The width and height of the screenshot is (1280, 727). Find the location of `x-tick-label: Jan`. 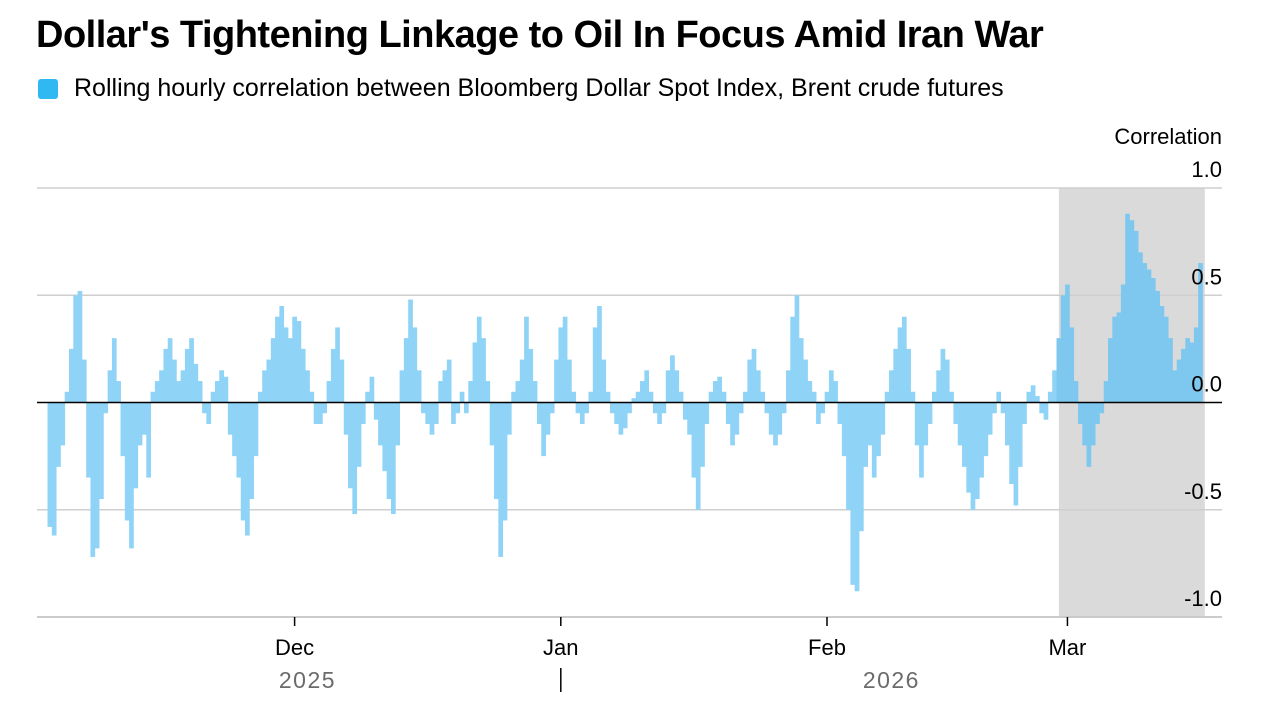

x-tick-label: Jan is located at coordinates (560, 647).